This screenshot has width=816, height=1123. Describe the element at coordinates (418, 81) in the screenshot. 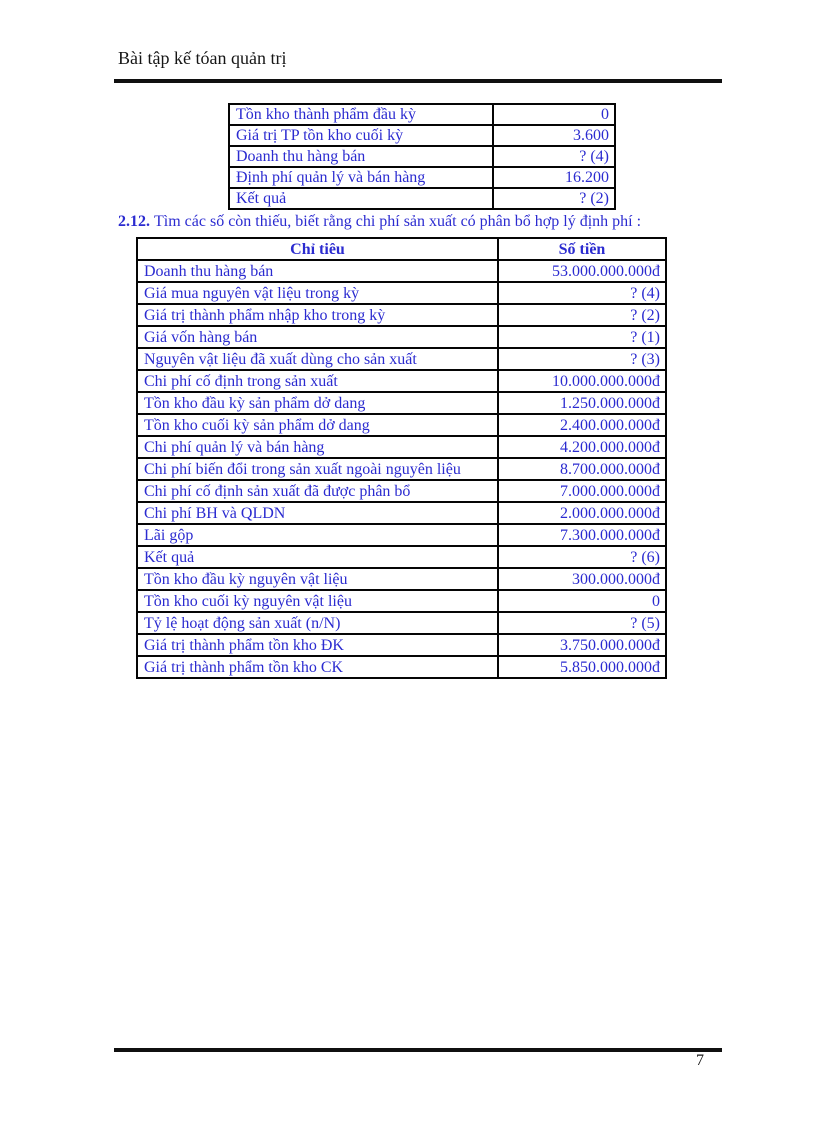

I see `header-rule` at that location.